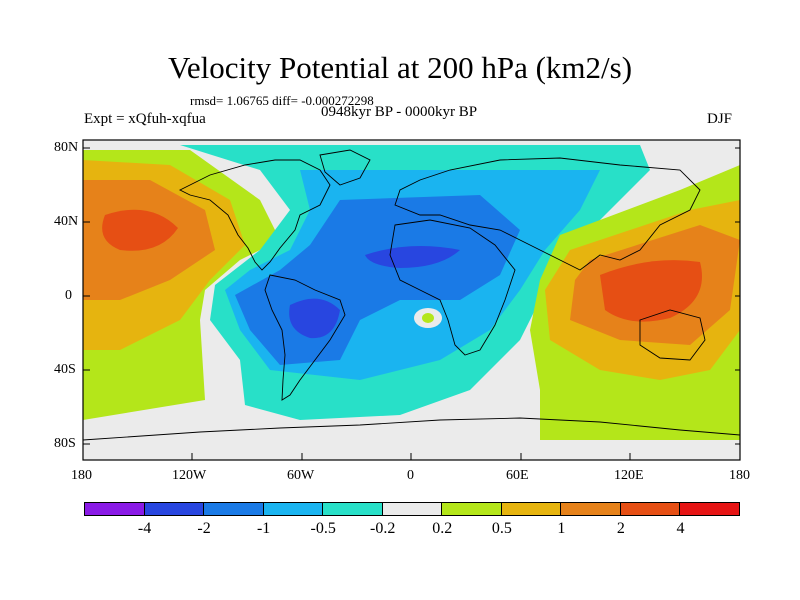  I want to click on coast-north-america, so click(254, 215).